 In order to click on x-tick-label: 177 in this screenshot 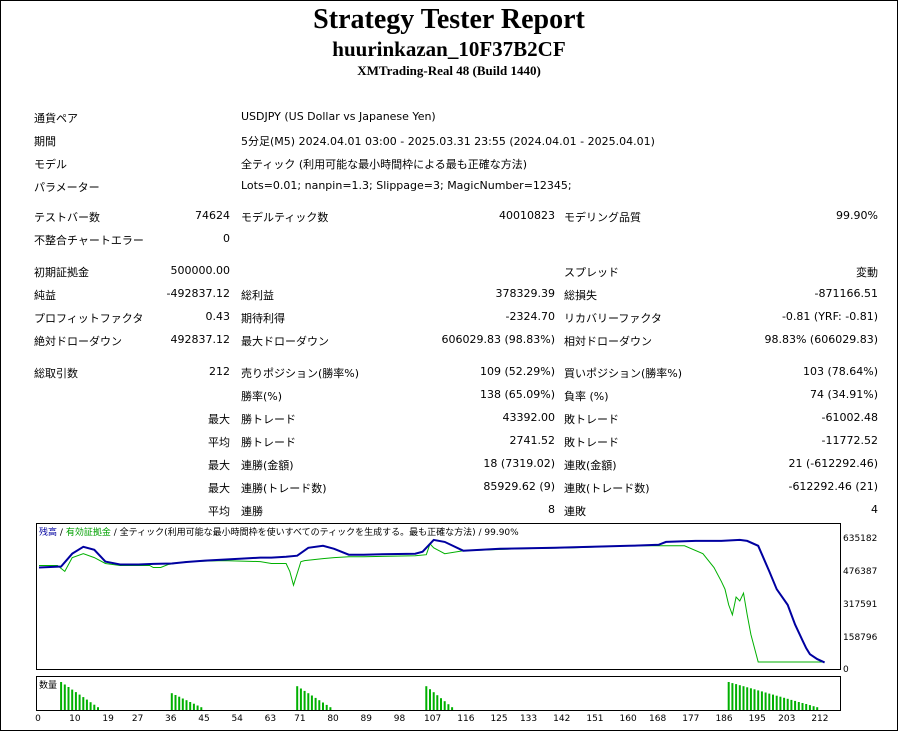, I will do `click(691, 719)`.